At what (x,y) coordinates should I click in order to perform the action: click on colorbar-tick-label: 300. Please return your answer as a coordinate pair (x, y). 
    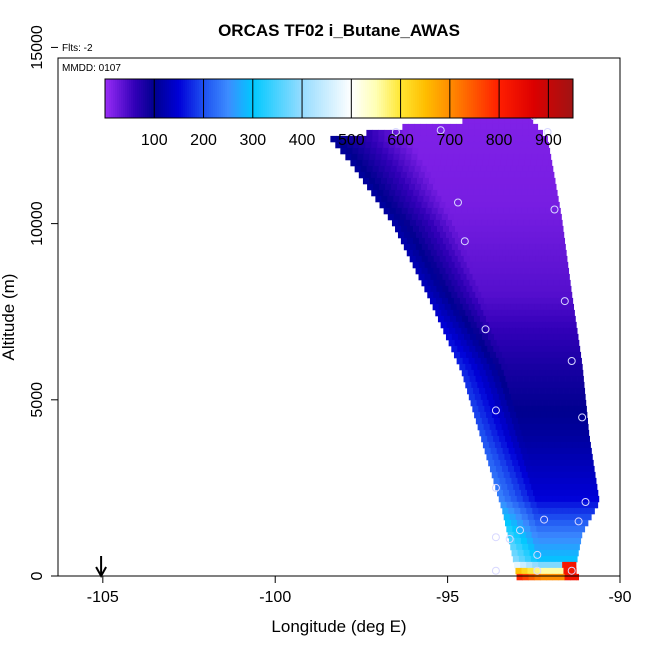
    Looking at the image, I should click on (252, 140).